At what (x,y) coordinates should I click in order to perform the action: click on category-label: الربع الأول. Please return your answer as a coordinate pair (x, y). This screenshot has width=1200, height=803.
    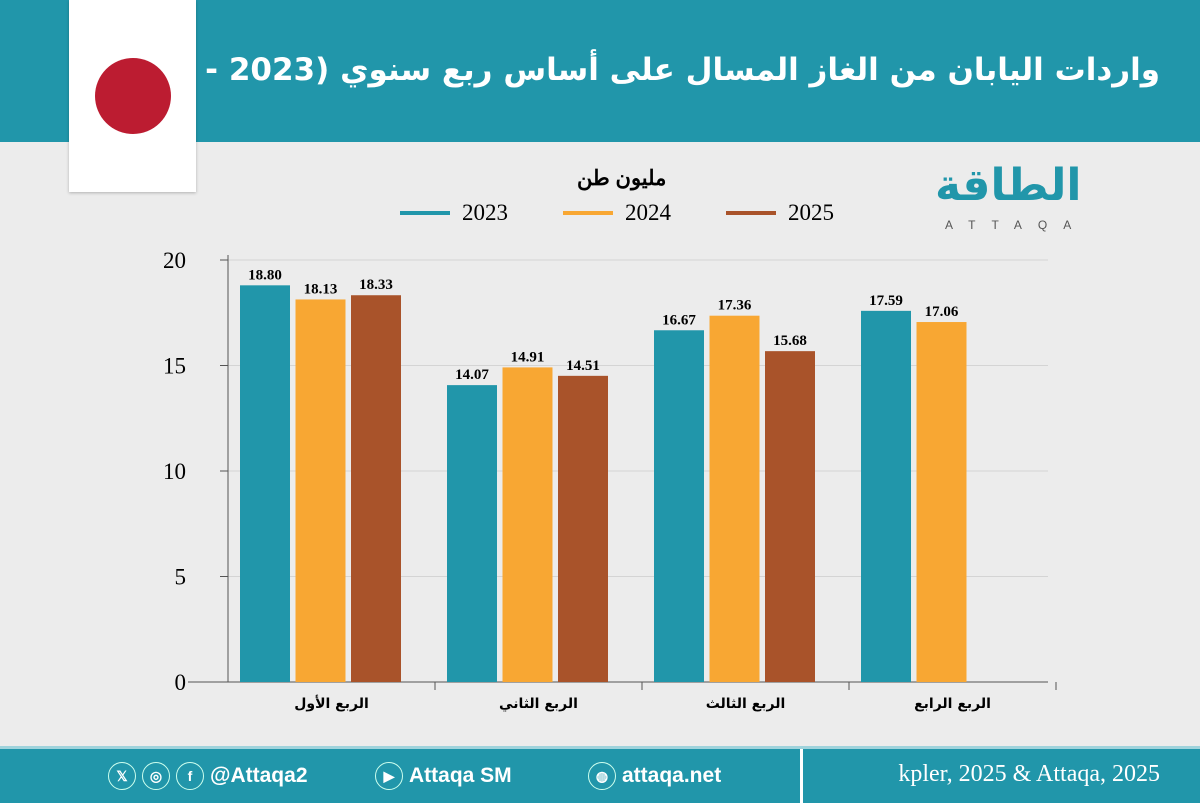
    Looking at the image, I should click on (331, 703).